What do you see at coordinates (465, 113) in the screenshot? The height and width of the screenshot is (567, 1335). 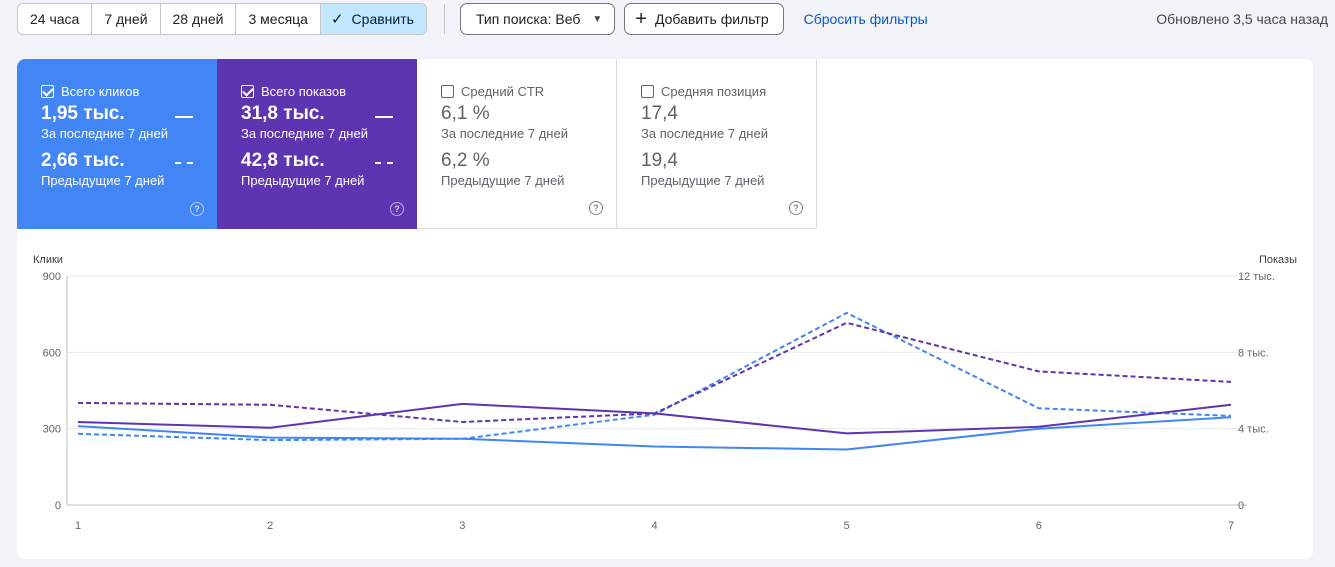 I see `metric-current-value: 6,1 %` at bounding box center [465, 113].